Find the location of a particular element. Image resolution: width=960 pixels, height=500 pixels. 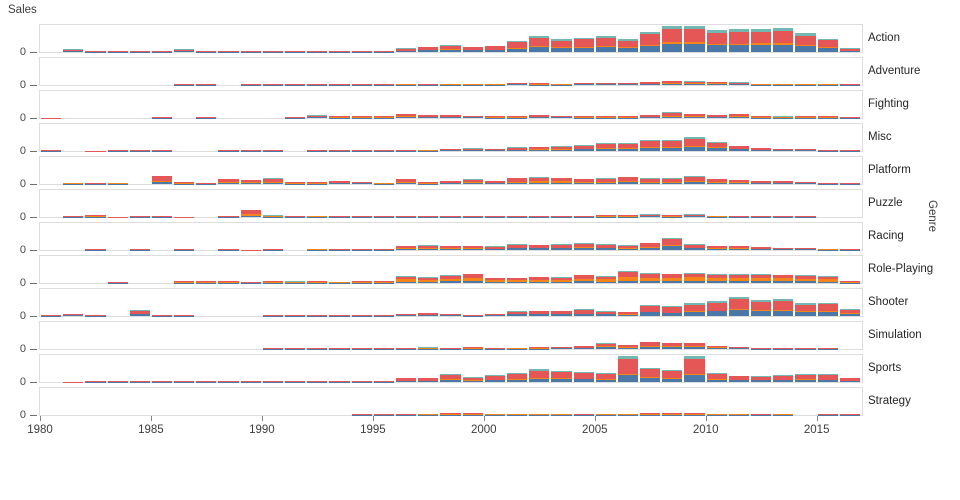

bar-strategy-2008 is located at coordinates (672, 414).